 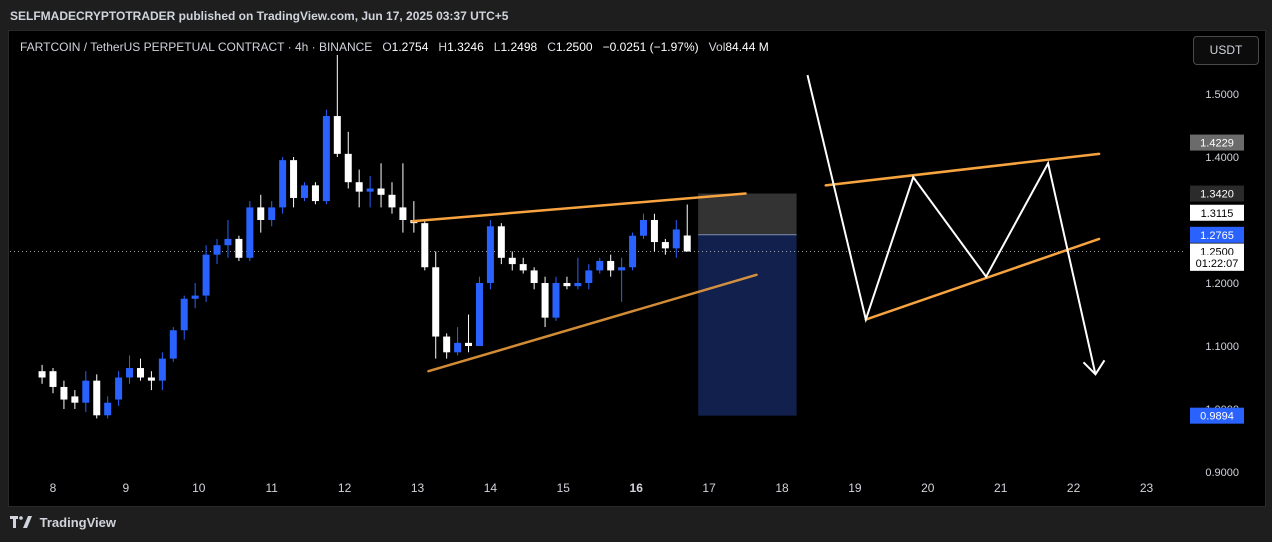 What do you see at coordinates (53, 488) in the screenshot?
I see `x-tick-label: 8` at bounding box center [53, 488].